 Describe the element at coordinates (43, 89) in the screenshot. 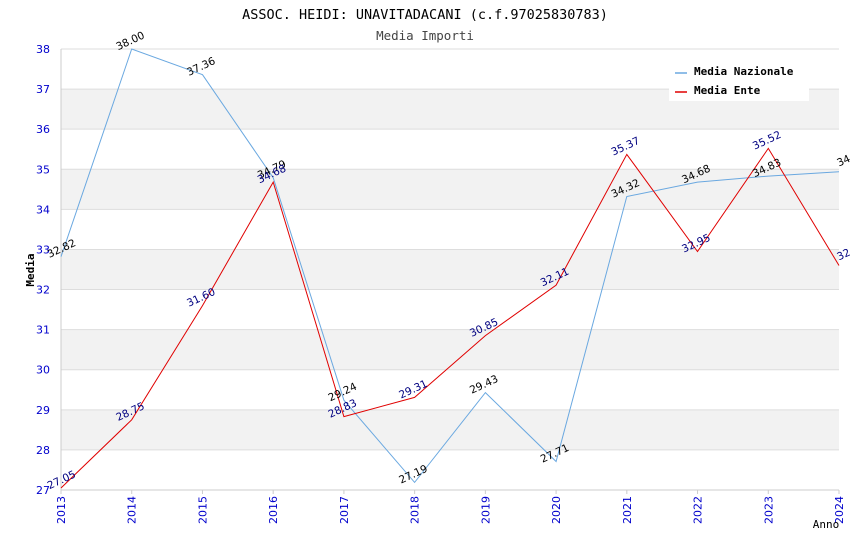

I see `y-tick-label: 37` at that location.